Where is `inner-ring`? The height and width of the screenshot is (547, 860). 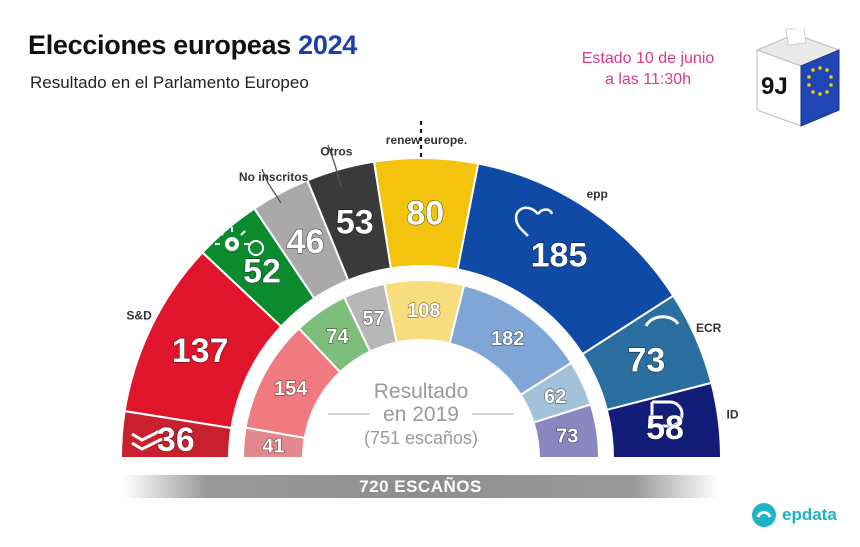 inner-ring is located at coordinates (421, 369).